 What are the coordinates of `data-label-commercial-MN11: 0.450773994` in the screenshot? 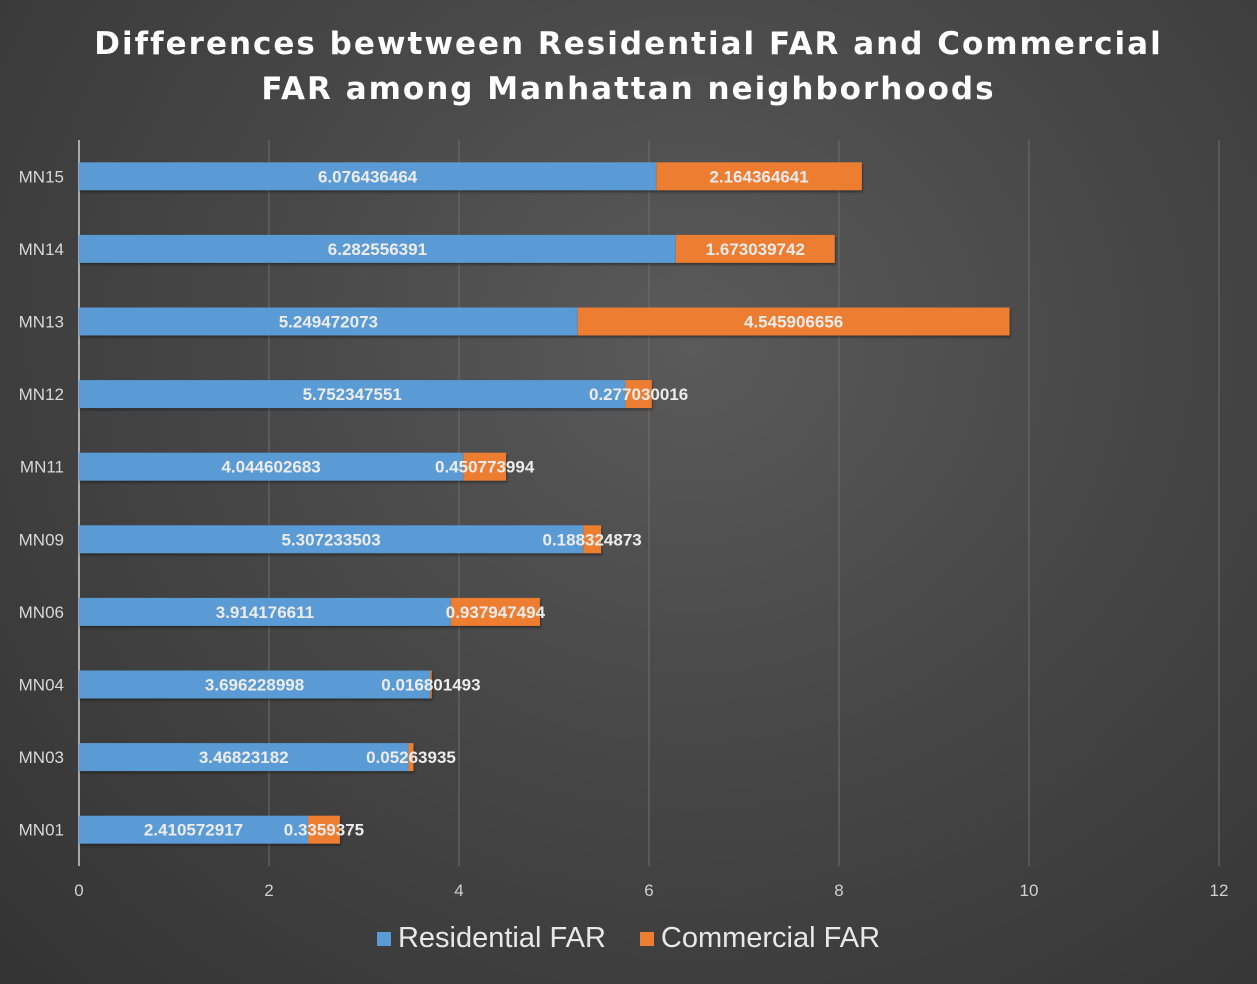 It's located at (485, 467).